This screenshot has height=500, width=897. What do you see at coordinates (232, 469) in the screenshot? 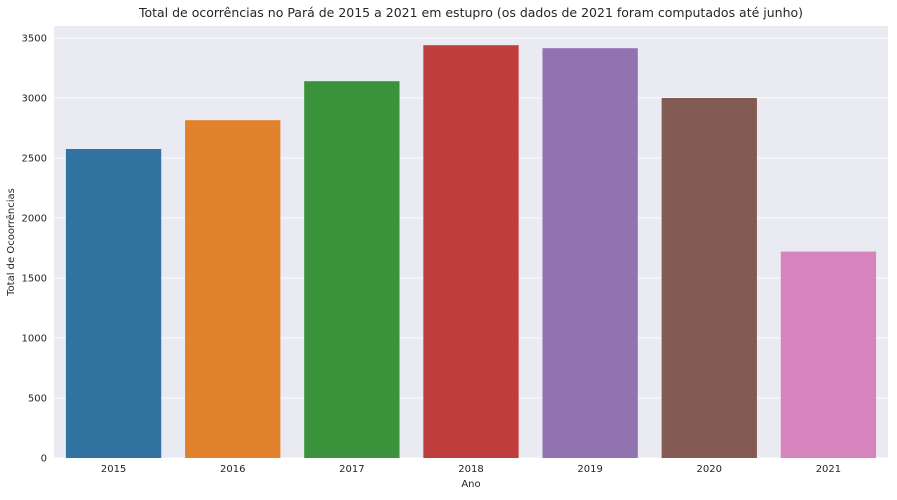
I see `x-tick-label: 2016` at bounding box center [232, 469].